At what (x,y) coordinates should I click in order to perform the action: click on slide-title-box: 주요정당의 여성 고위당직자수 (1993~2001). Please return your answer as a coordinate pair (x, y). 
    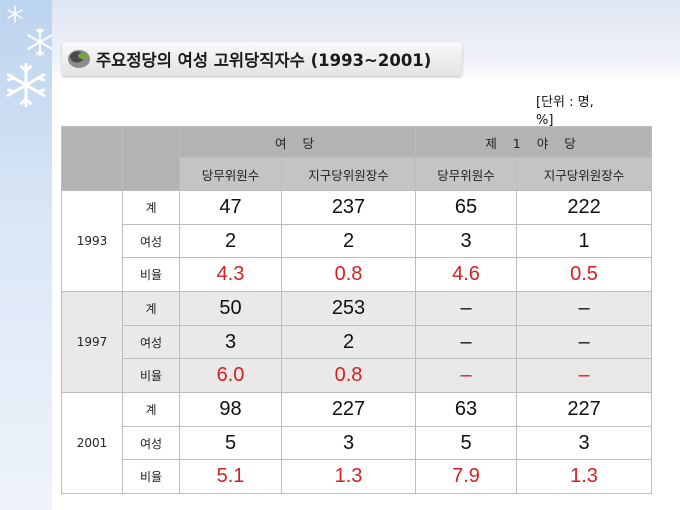
    Looking at the image, I should click on (262, 59).